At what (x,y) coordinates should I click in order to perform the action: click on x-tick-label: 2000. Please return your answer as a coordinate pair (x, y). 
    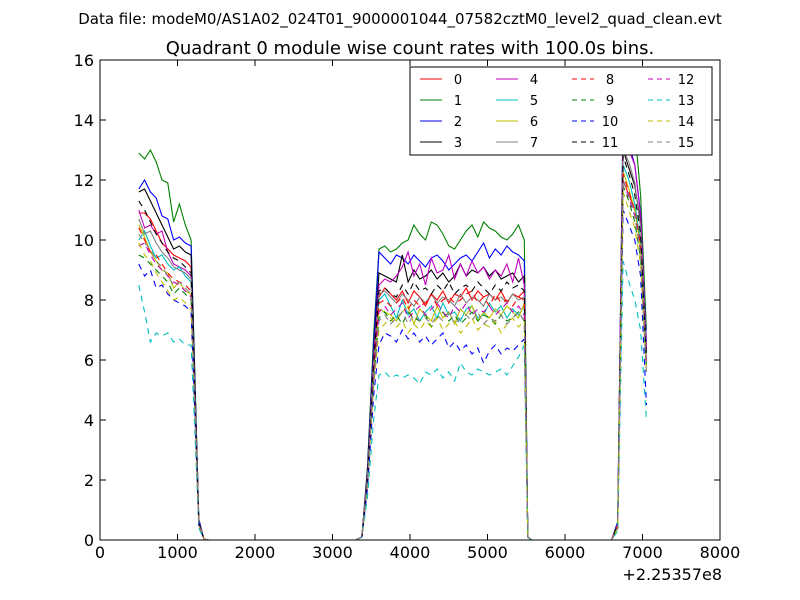
    Looking at the image, I should click on (255, 552).